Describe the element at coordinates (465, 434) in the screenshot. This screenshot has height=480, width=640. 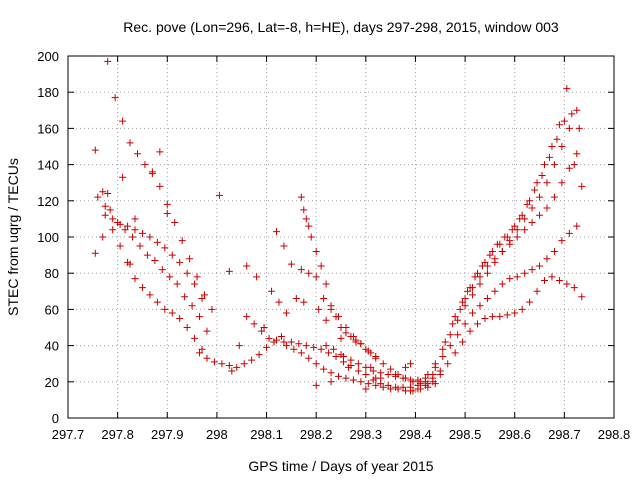
I see `x-tick-label: 298.5` at that location.